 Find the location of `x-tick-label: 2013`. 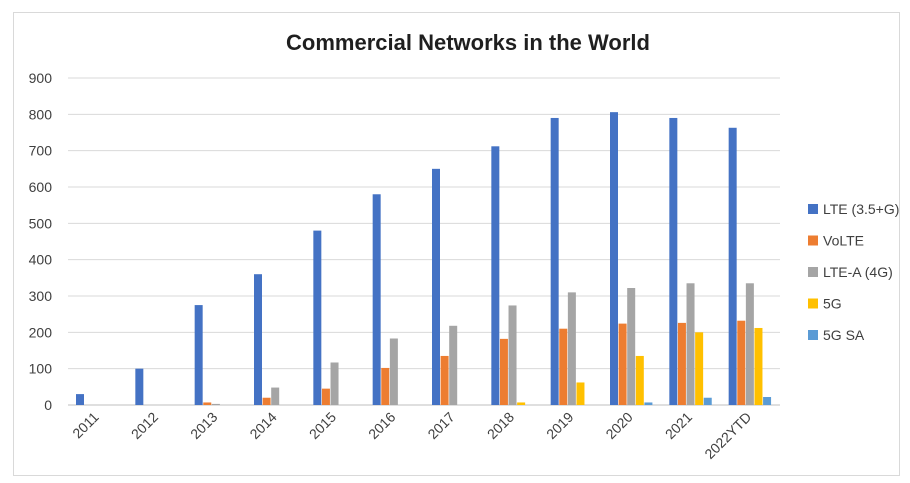

x-tick-label: 2013 is located at coordinates (203, 425).